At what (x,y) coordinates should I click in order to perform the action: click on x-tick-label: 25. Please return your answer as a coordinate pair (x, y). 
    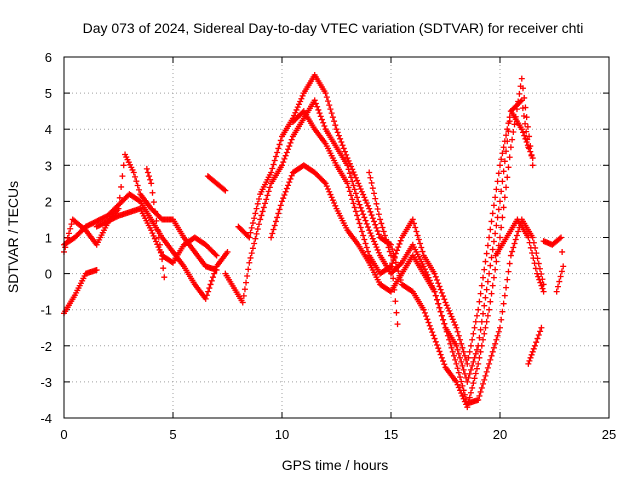
    Looking at the image, I should click on (609, 434).